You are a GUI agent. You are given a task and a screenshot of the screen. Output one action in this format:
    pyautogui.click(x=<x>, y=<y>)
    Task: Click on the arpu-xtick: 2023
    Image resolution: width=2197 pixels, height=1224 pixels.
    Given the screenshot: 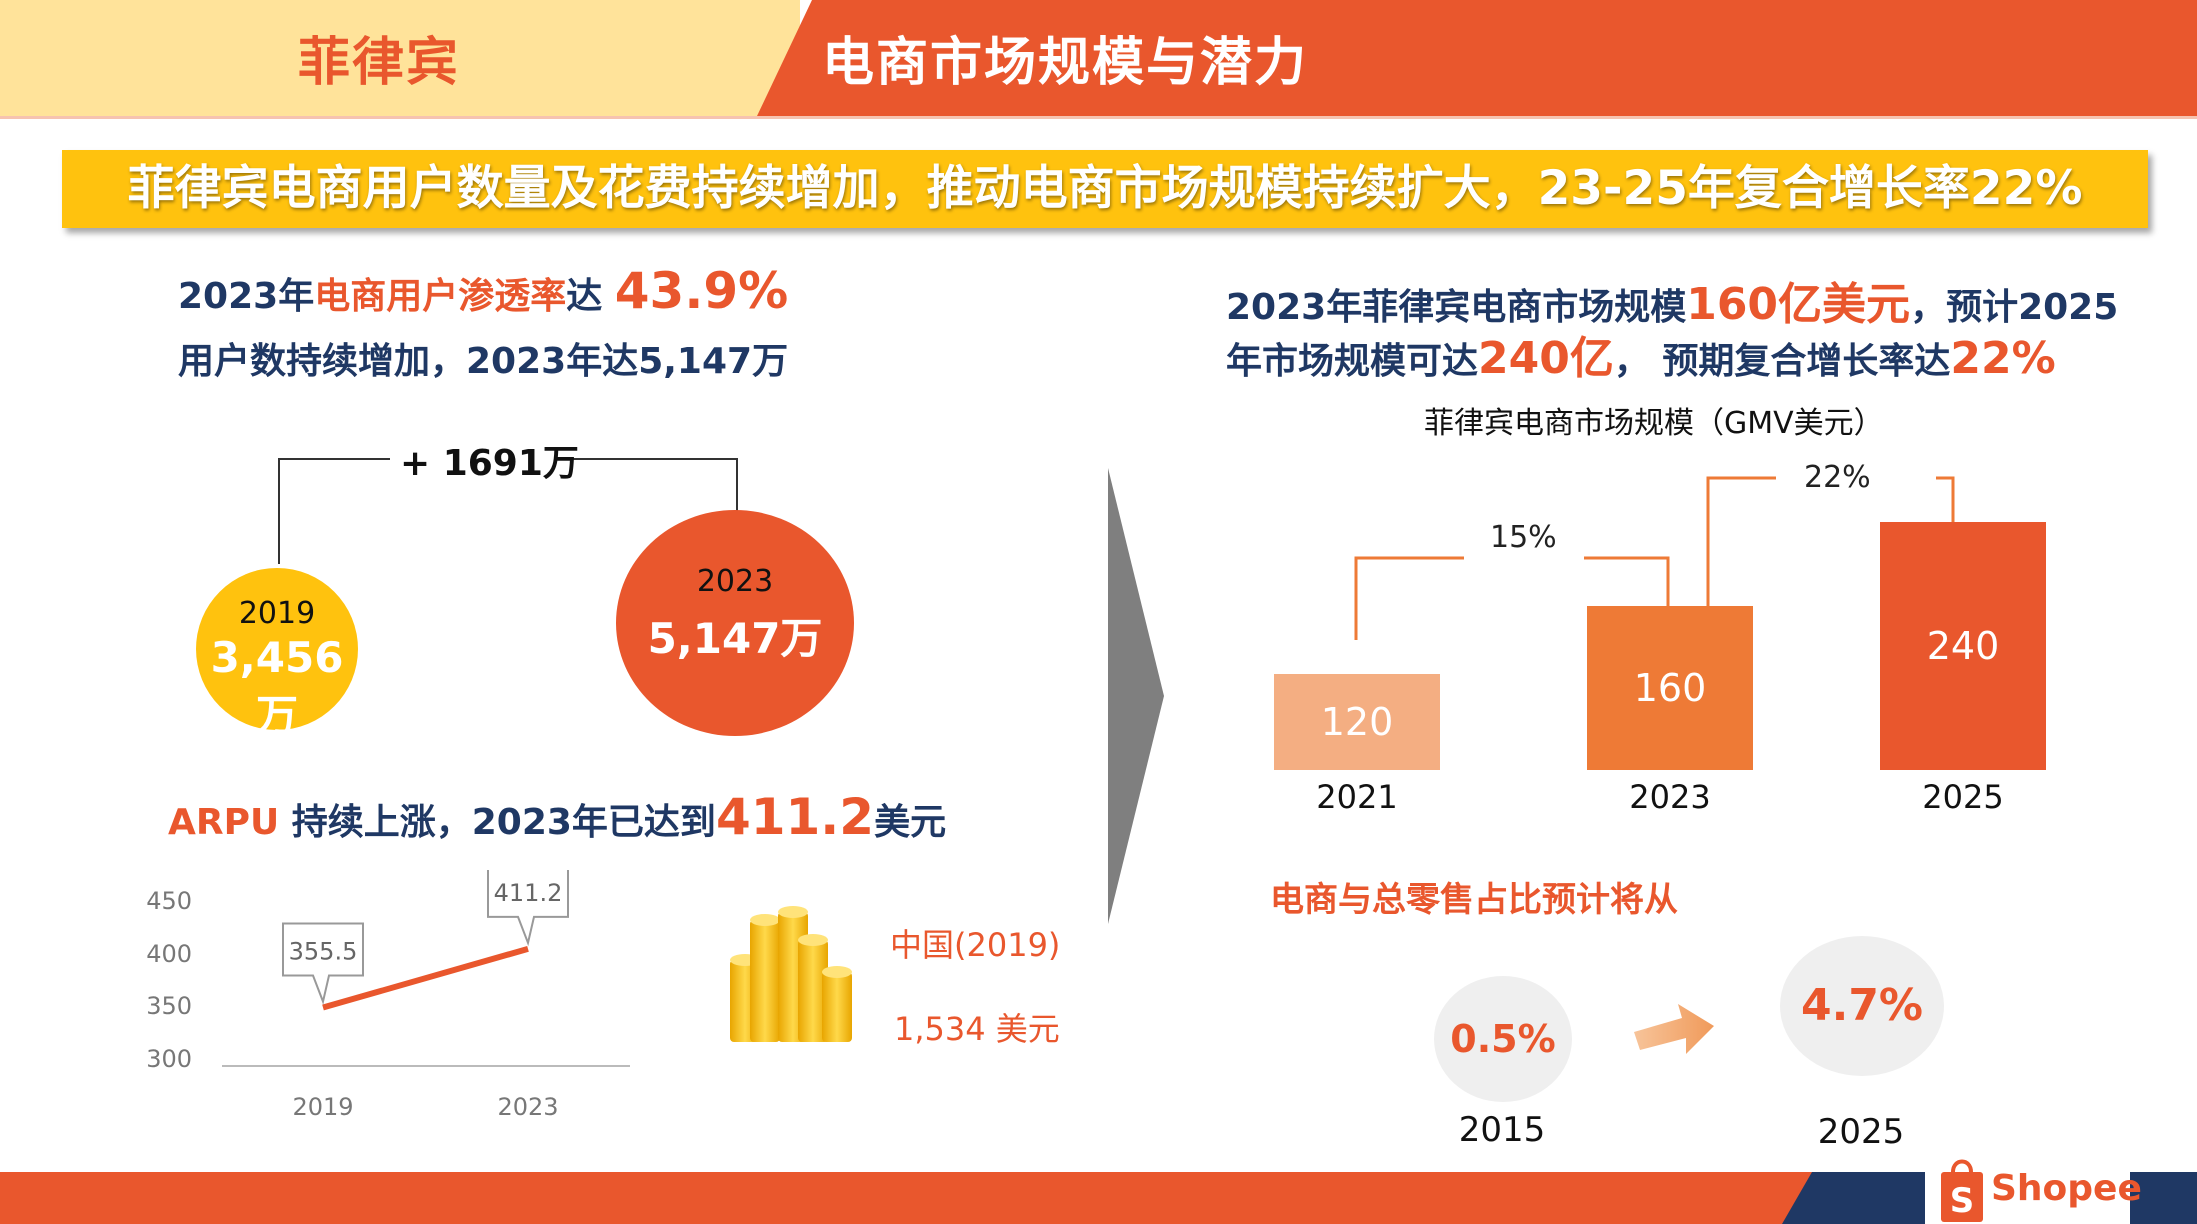 What is the action you would take?
    pyautogui.click(x=527, y=1107)
    